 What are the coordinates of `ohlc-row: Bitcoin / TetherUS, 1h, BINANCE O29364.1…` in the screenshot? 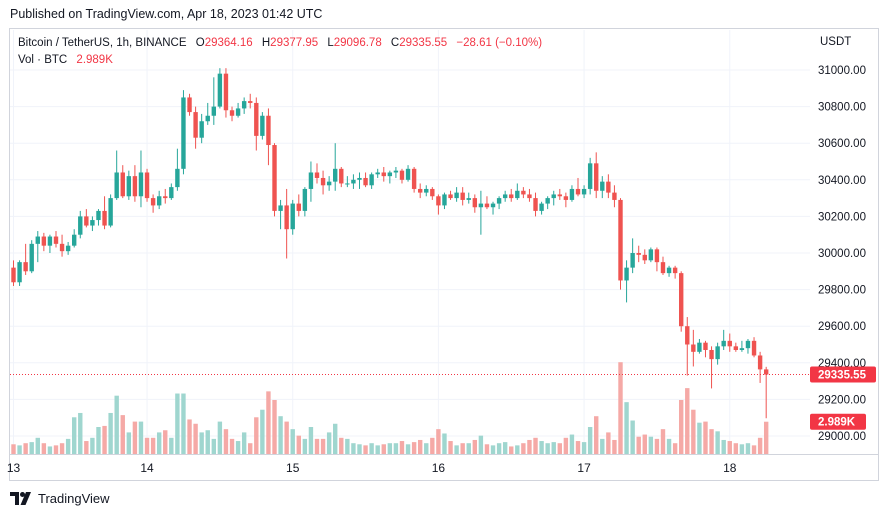 It's located at (280, 43).